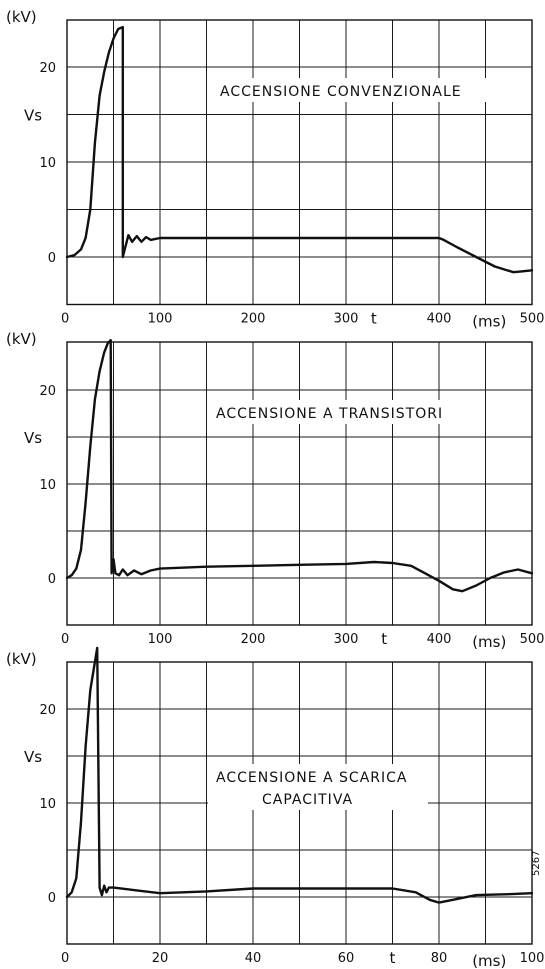 The width and height of the screenshot is (545, 969). I want to click on panel-1-x-unit: (ms), so click(489, 322).